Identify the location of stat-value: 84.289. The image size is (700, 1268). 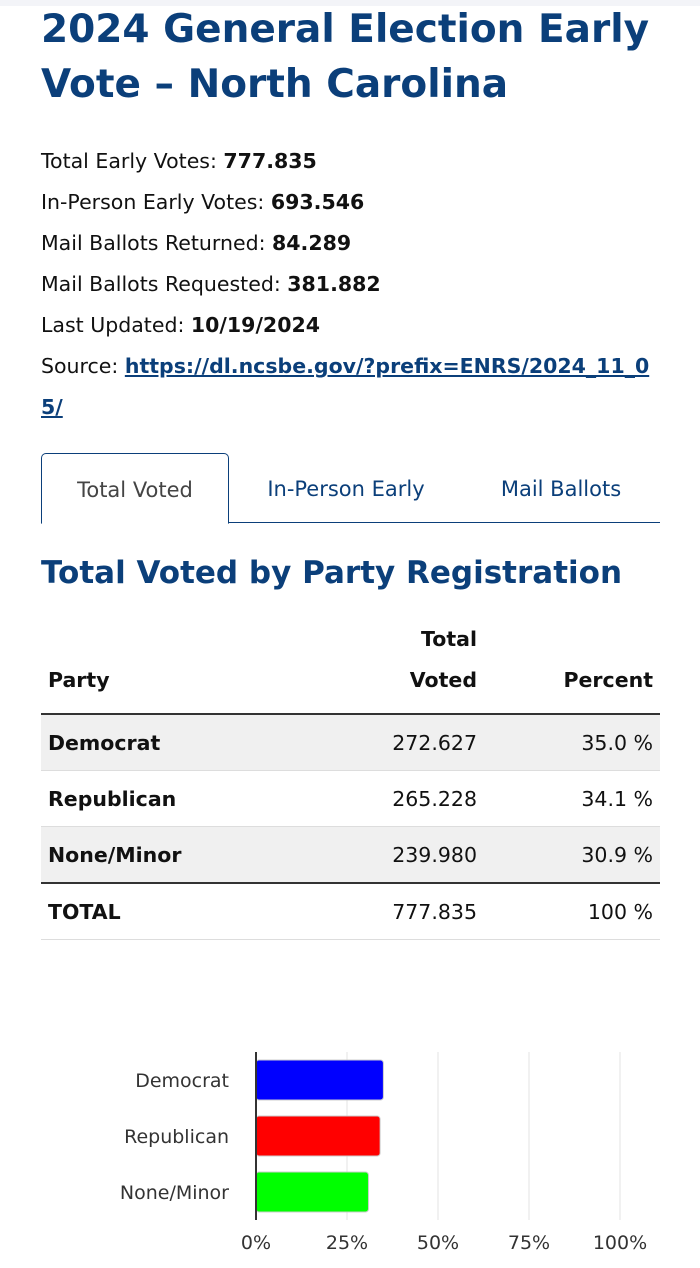
(312, 243).